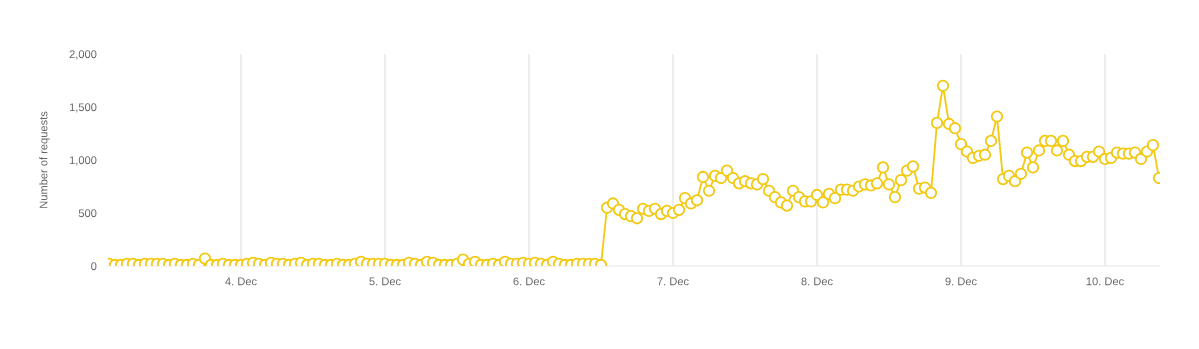 The width and height of the screenshot is (1199, 349). Describe the element at coordinates (83, 108) in the screenshot. I see `y-tick-label: 1,500` at that location.